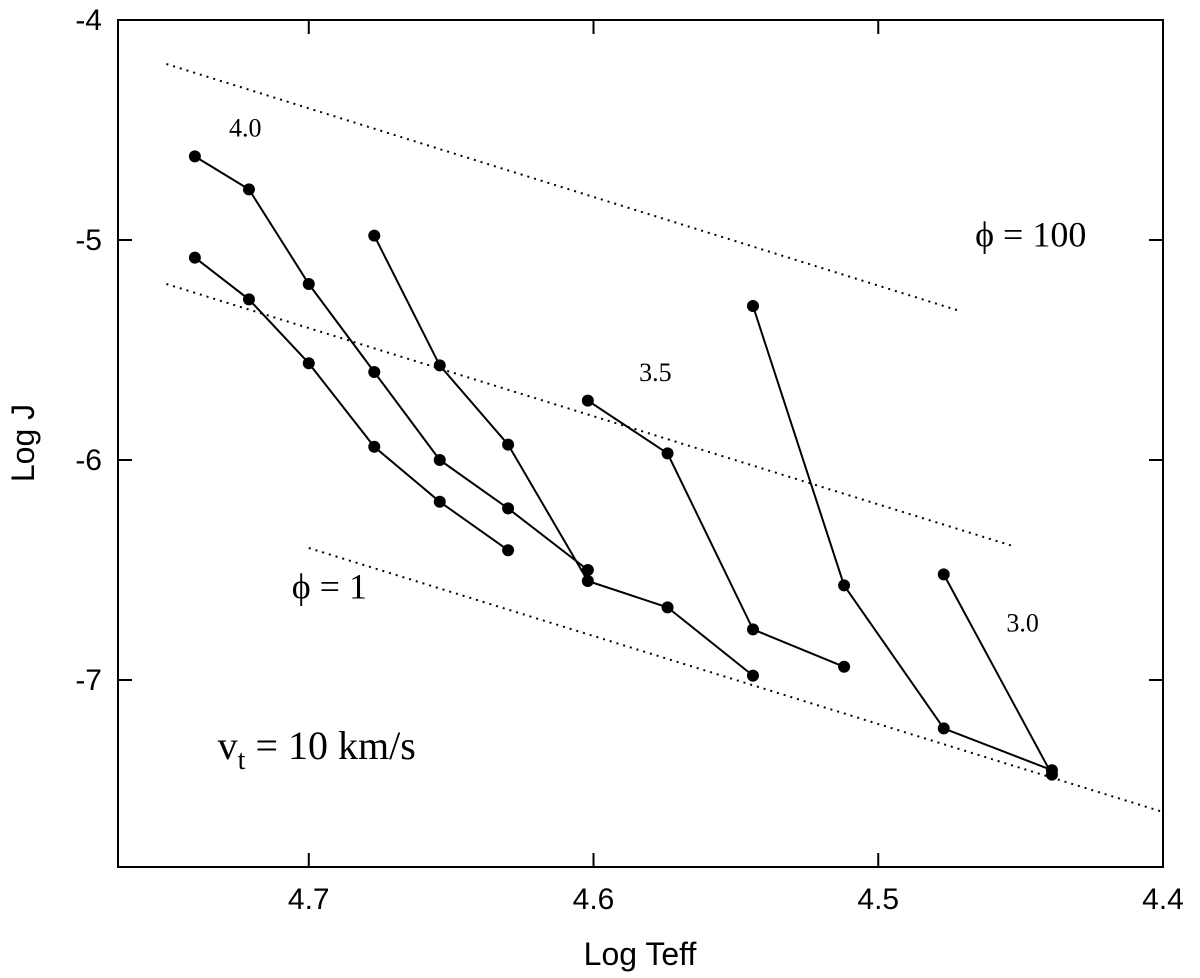 This screenshot has width=1200, height=978. Describe the element at coordinates (330, 745) in the screenshot. I see `vt-note-rest: = 10 km/s` at that location.